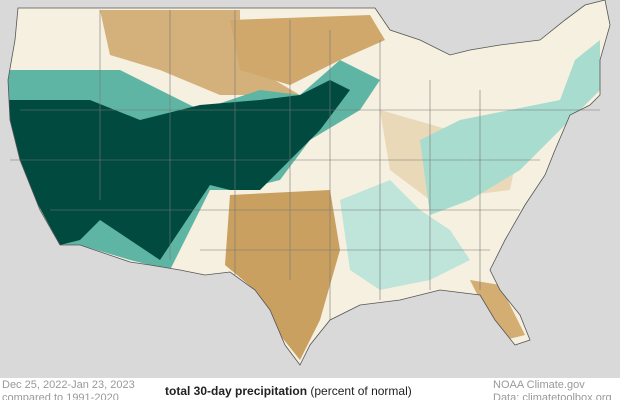 The width and height of the screenshot is (620, 400). I want to click on wet-northeast, so click(510, 127).